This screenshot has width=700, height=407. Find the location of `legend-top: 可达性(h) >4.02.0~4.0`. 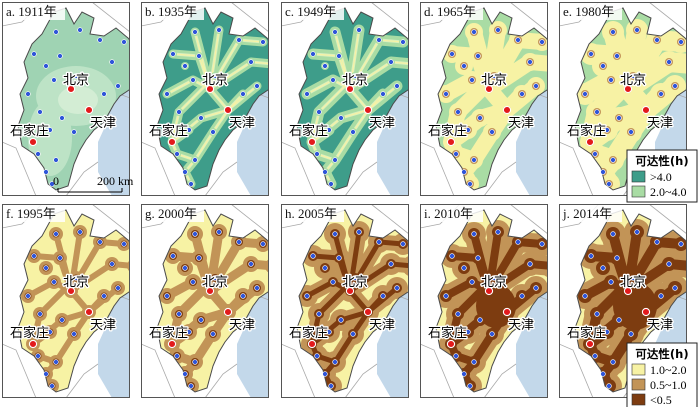

legend-top: 可达性(h) >4.02.0~4.0 is located at coordinates (662, 176).